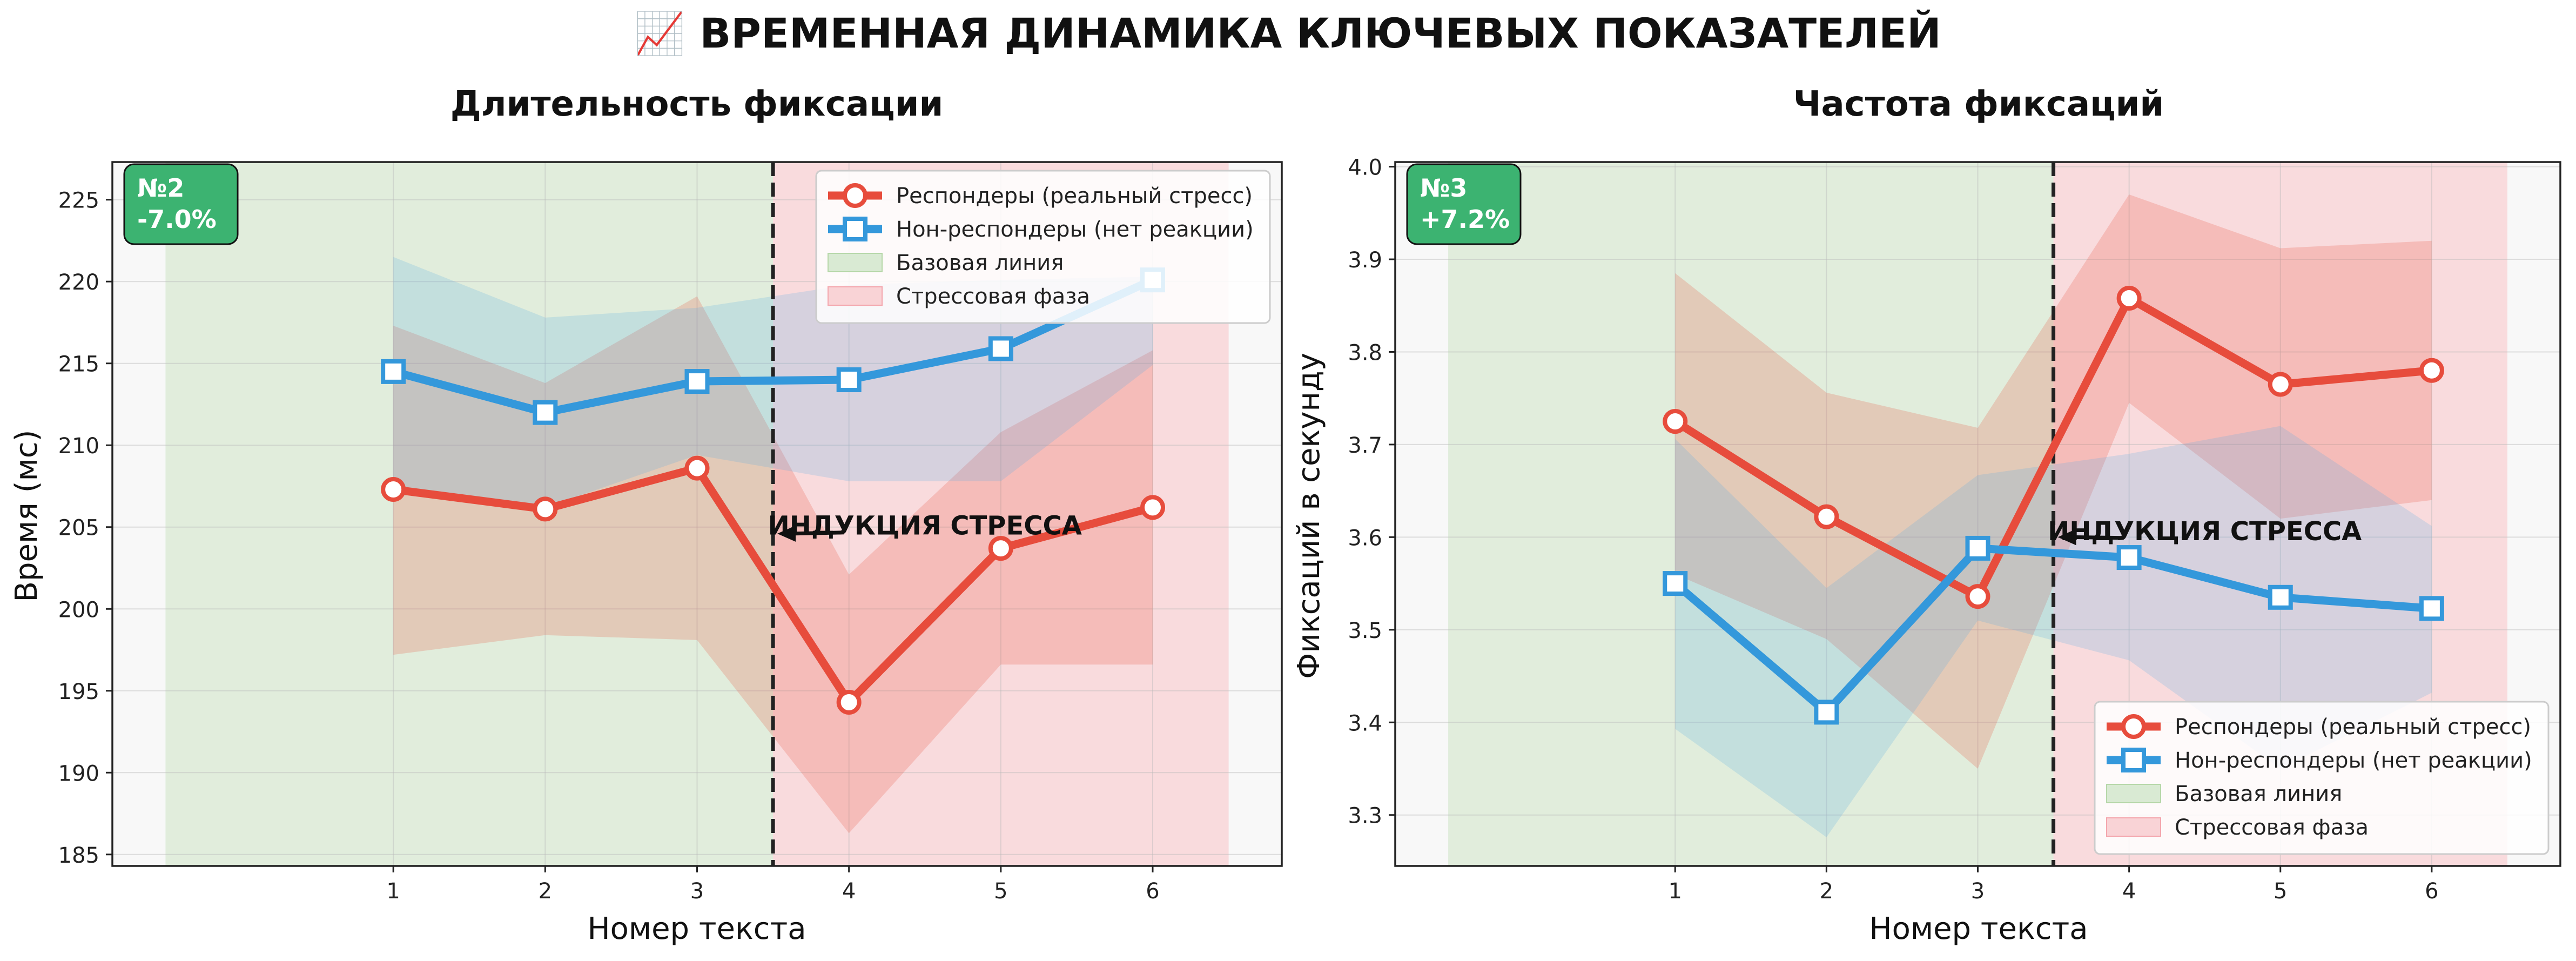 The width and height of the screenshot is (2576, 961). What do you see at coordinates (1365, 445) in the screenshot?
I see `y-tick-label: 3.7` at bounding box center [1365, 445].